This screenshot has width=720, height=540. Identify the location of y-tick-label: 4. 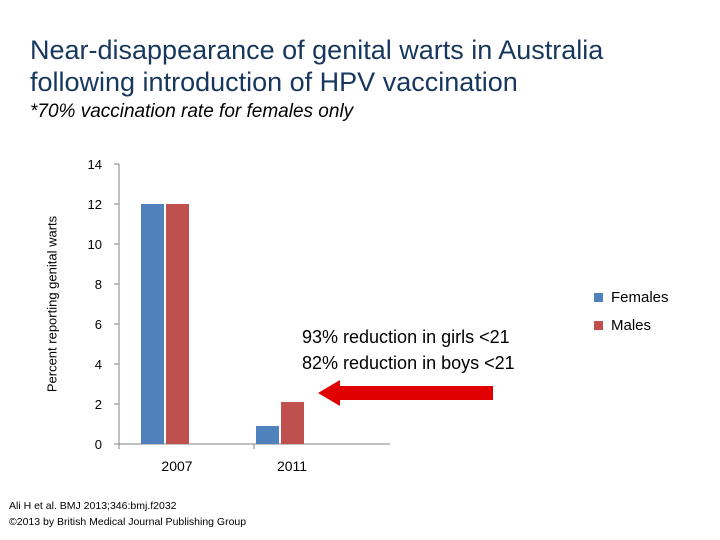
(98, 364).